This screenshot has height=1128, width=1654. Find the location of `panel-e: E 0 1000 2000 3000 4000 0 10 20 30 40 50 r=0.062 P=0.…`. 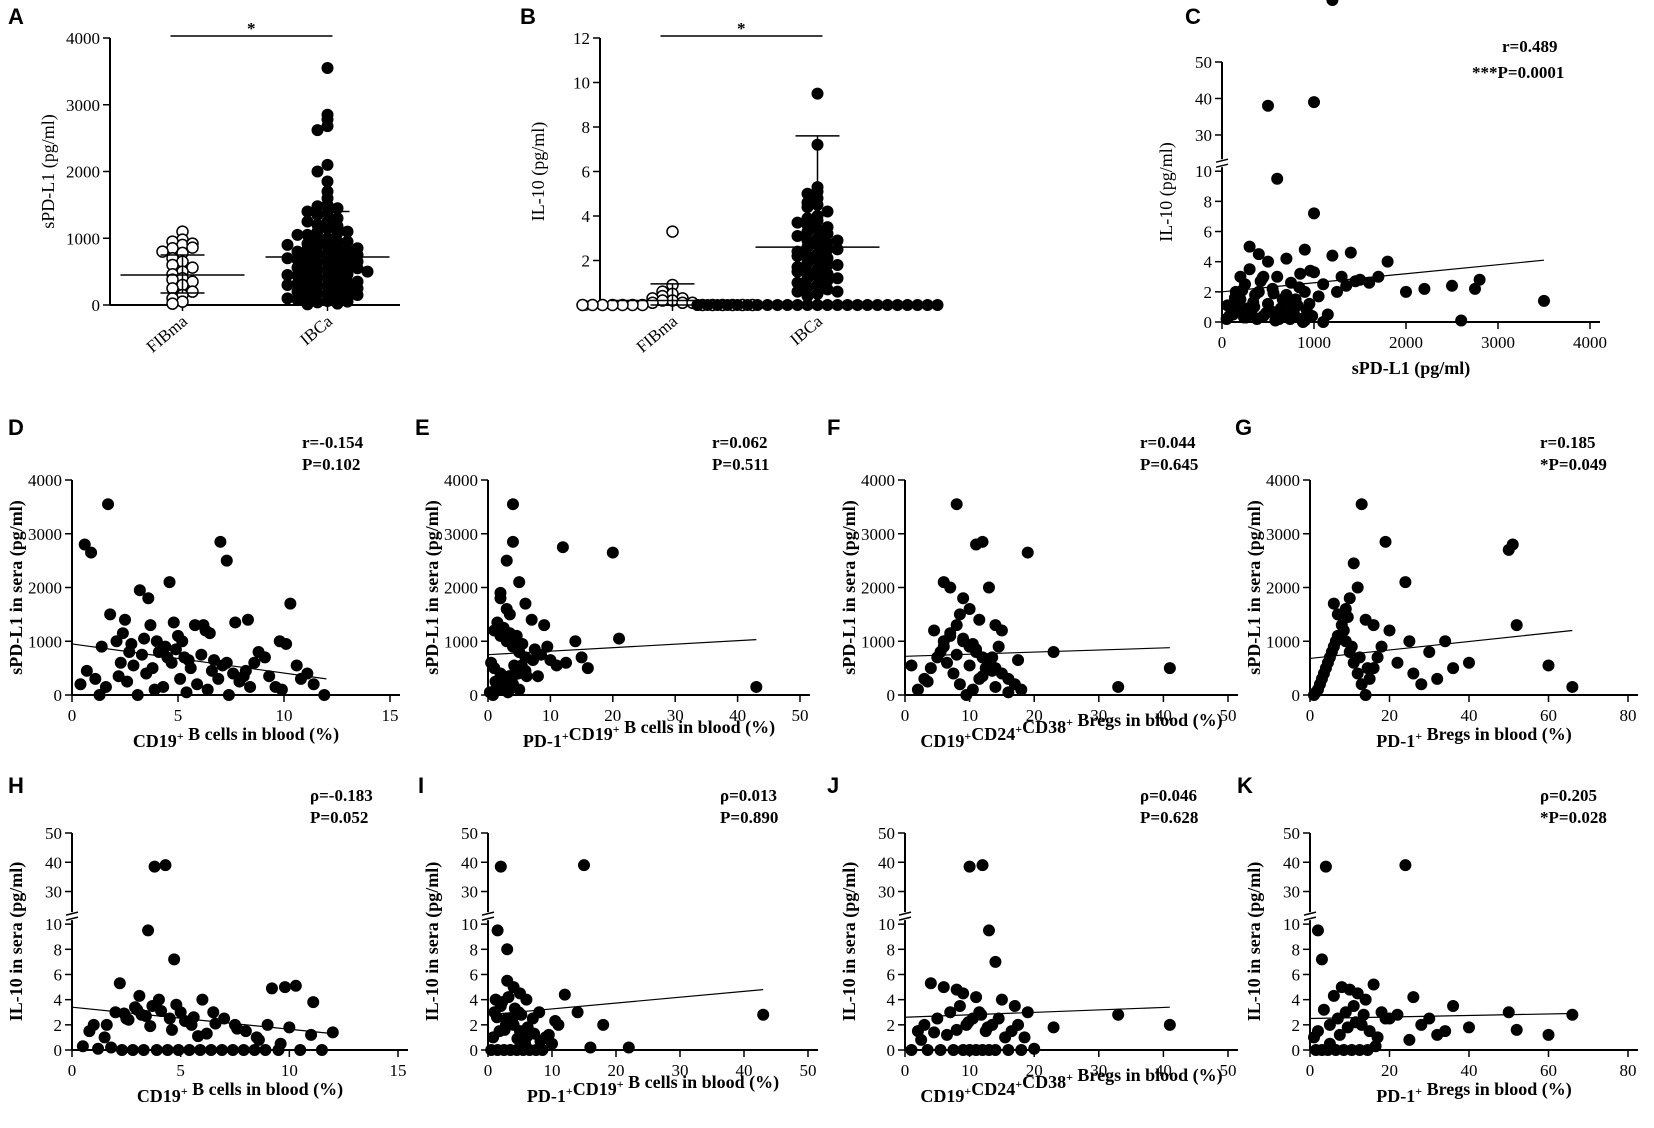

panel-e: E 0 1000 2000 3000 4000 0 10 20 30 40 50 r=0.062 P=0.… is located at coordinates (612, 583).